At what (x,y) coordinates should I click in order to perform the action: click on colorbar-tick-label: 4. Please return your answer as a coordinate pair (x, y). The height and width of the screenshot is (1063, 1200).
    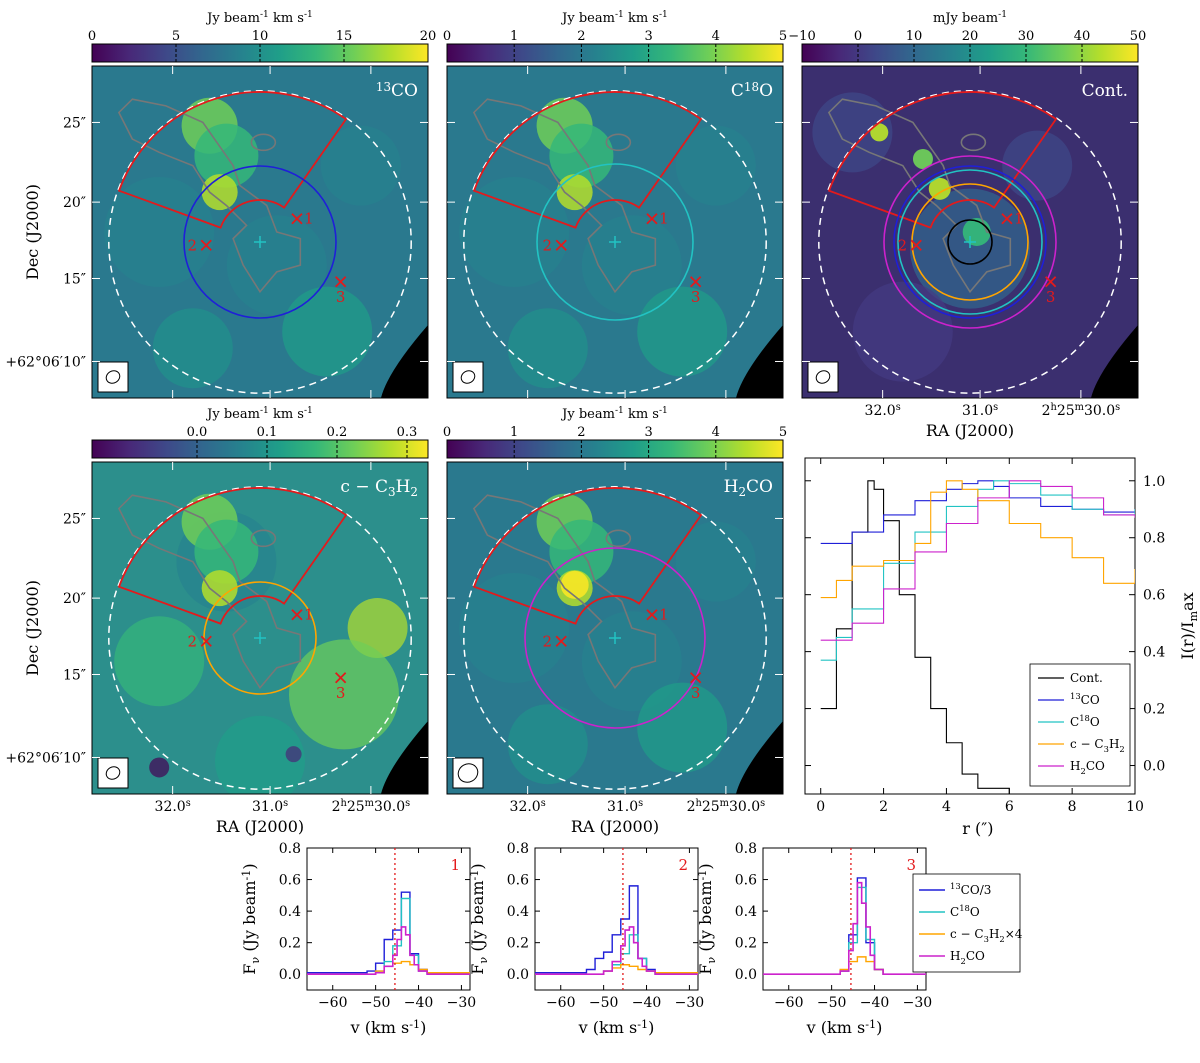
    Looking at the image, I should click on (716, 36).